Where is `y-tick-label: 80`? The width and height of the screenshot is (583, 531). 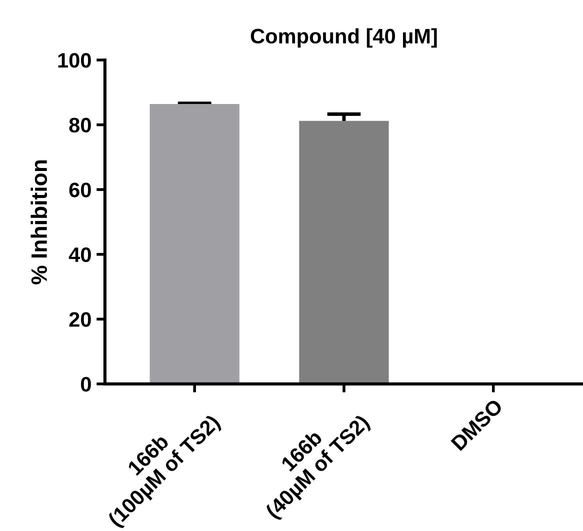 y-tick-label: 80 is located at coordinates (80, 125).